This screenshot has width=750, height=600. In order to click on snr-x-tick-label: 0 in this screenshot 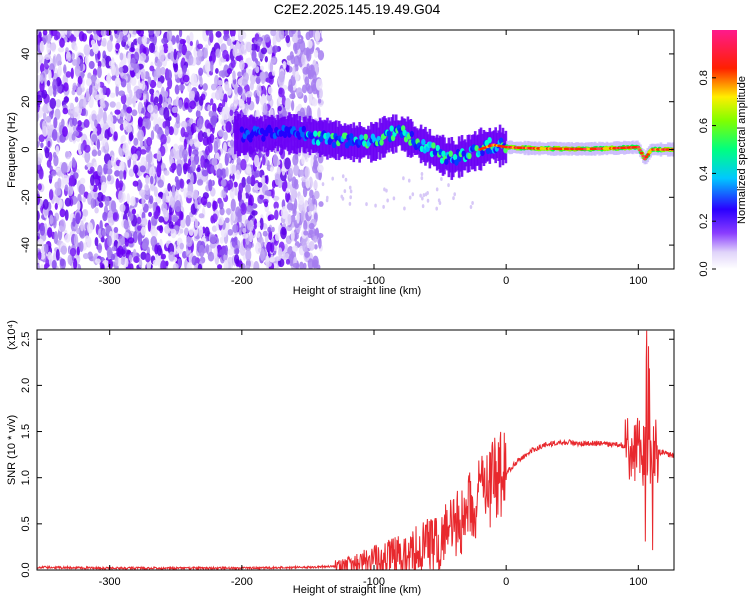, I will do `click(506, 582)`.